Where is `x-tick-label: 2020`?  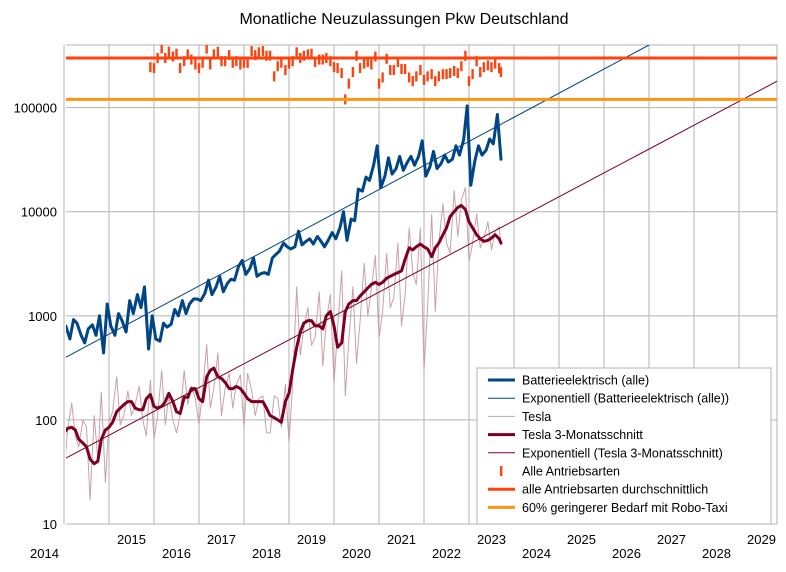
x-tick-label: 2020 is located at coordinates (356, 553).